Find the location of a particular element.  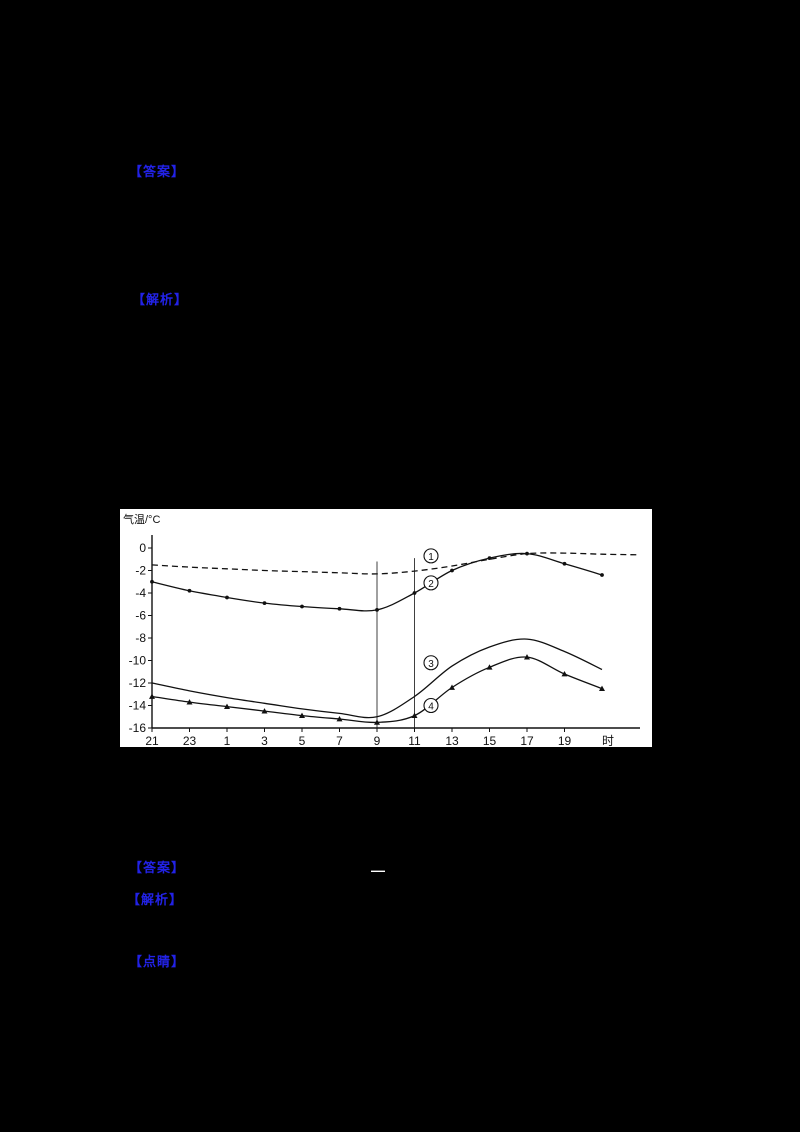

curve-label-digit-1: 1 is located at coordinates (431, 557).